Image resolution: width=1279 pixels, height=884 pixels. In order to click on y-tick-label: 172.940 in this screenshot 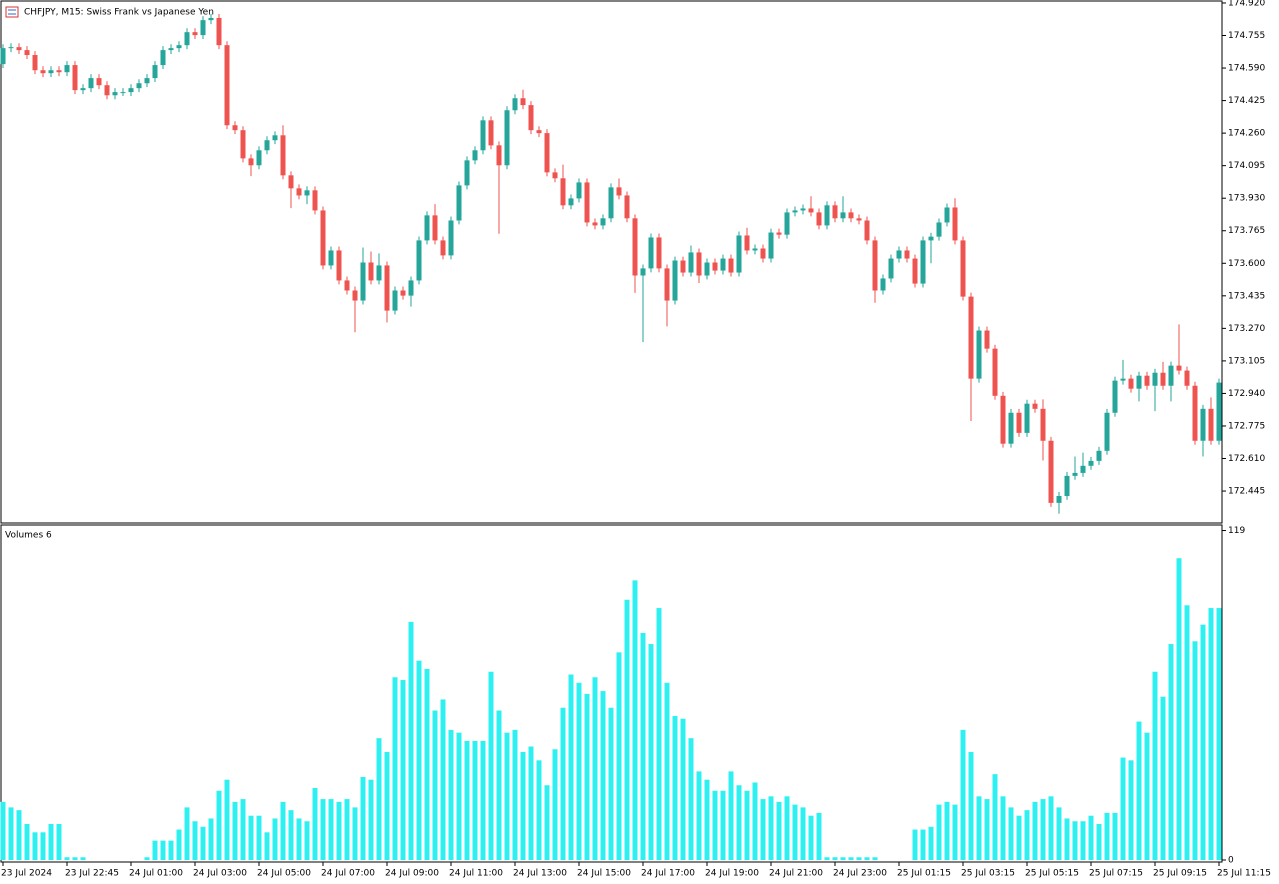, I will do `click(1246, 394)`.